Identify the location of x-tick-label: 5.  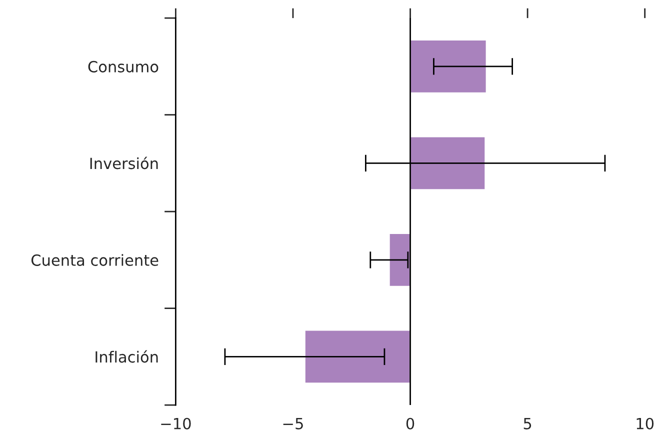
(528, 424).